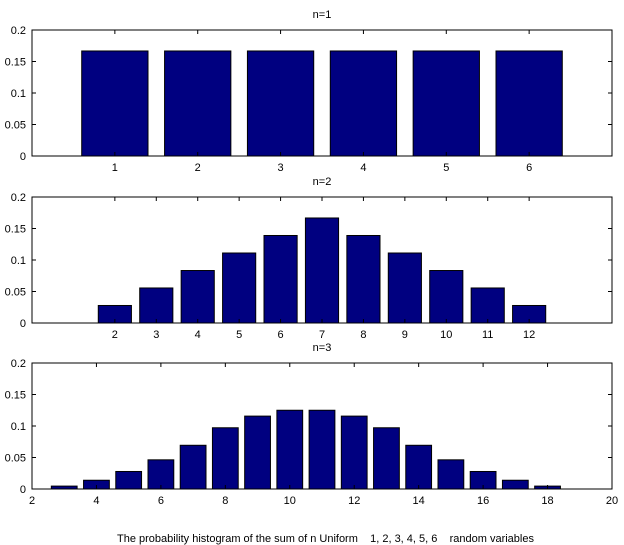 This screenshot has width=624, height=545. What do you see at coordinates (405, 335) in the screenshot?
I see `x-tick-label: 9` at bounding box center [405, 335].